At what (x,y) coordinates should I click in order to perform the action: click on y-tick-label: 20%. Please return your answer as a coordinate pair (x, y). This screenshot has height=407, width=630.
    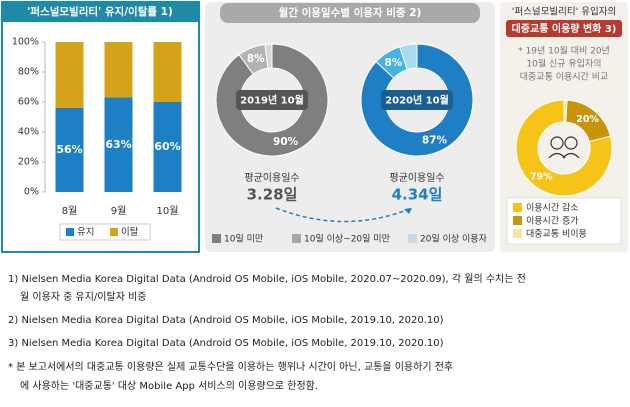
    Looking at the image, I should click on (28, 162).